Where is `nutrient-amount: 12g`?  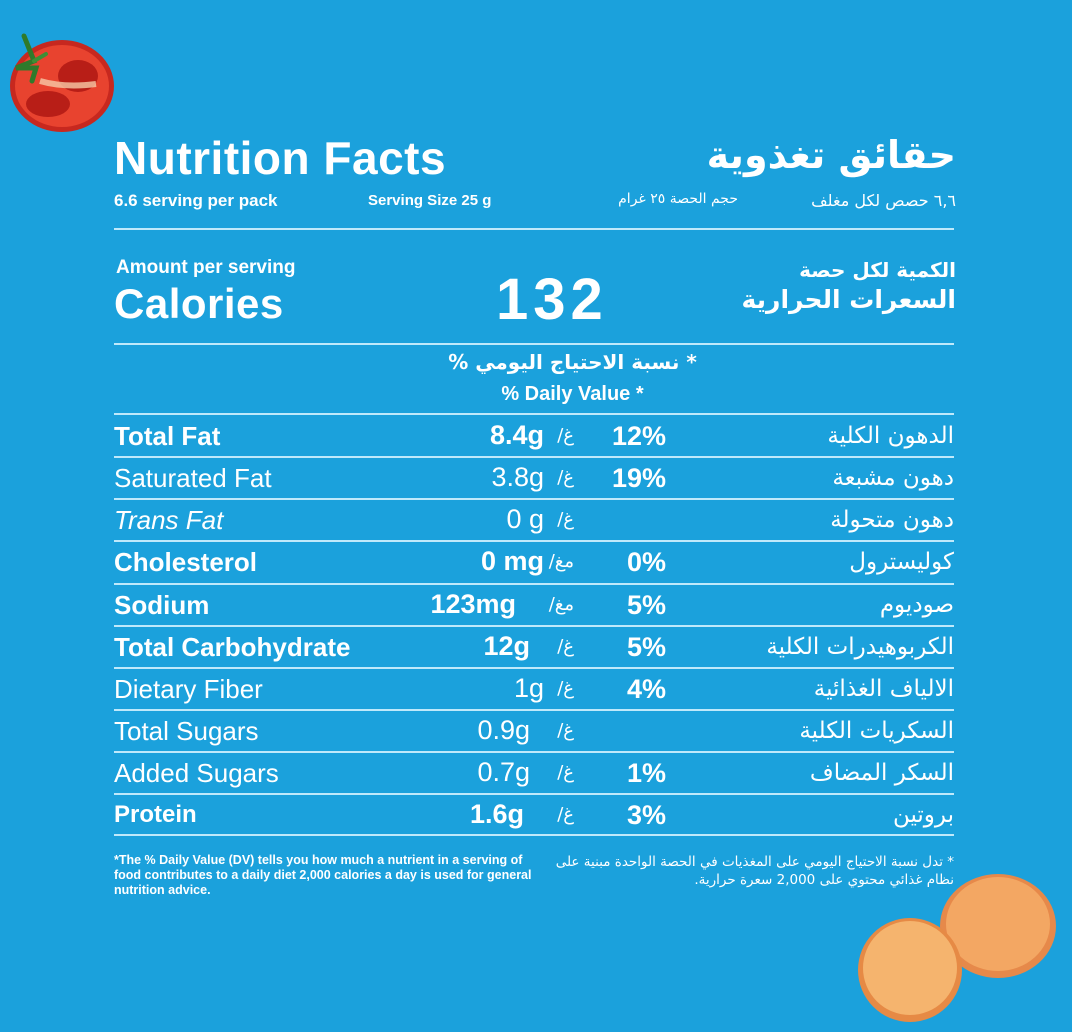 nutrient-amount: 12g is located at coordinates (506, 646).